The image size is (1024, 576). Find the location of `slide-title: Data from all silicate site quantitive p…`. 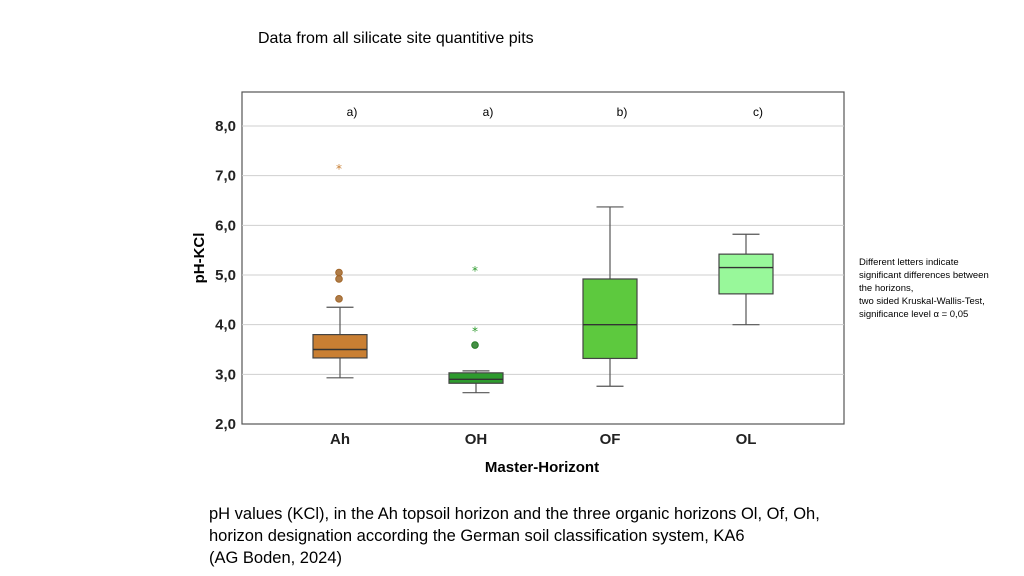

slide-title: Data from all silicate site quantitive p… is located at coordinates (396, 38).